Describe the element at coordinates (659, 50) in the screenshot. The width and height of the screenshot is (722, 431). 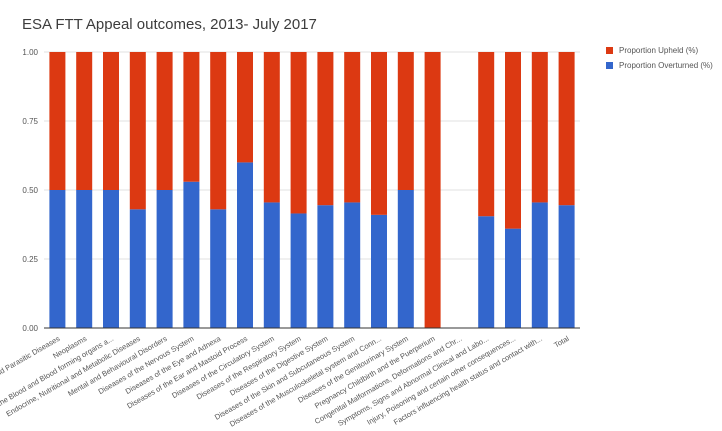
I see `legend-label-upheld: Proportion Upheld (%)` at that location.